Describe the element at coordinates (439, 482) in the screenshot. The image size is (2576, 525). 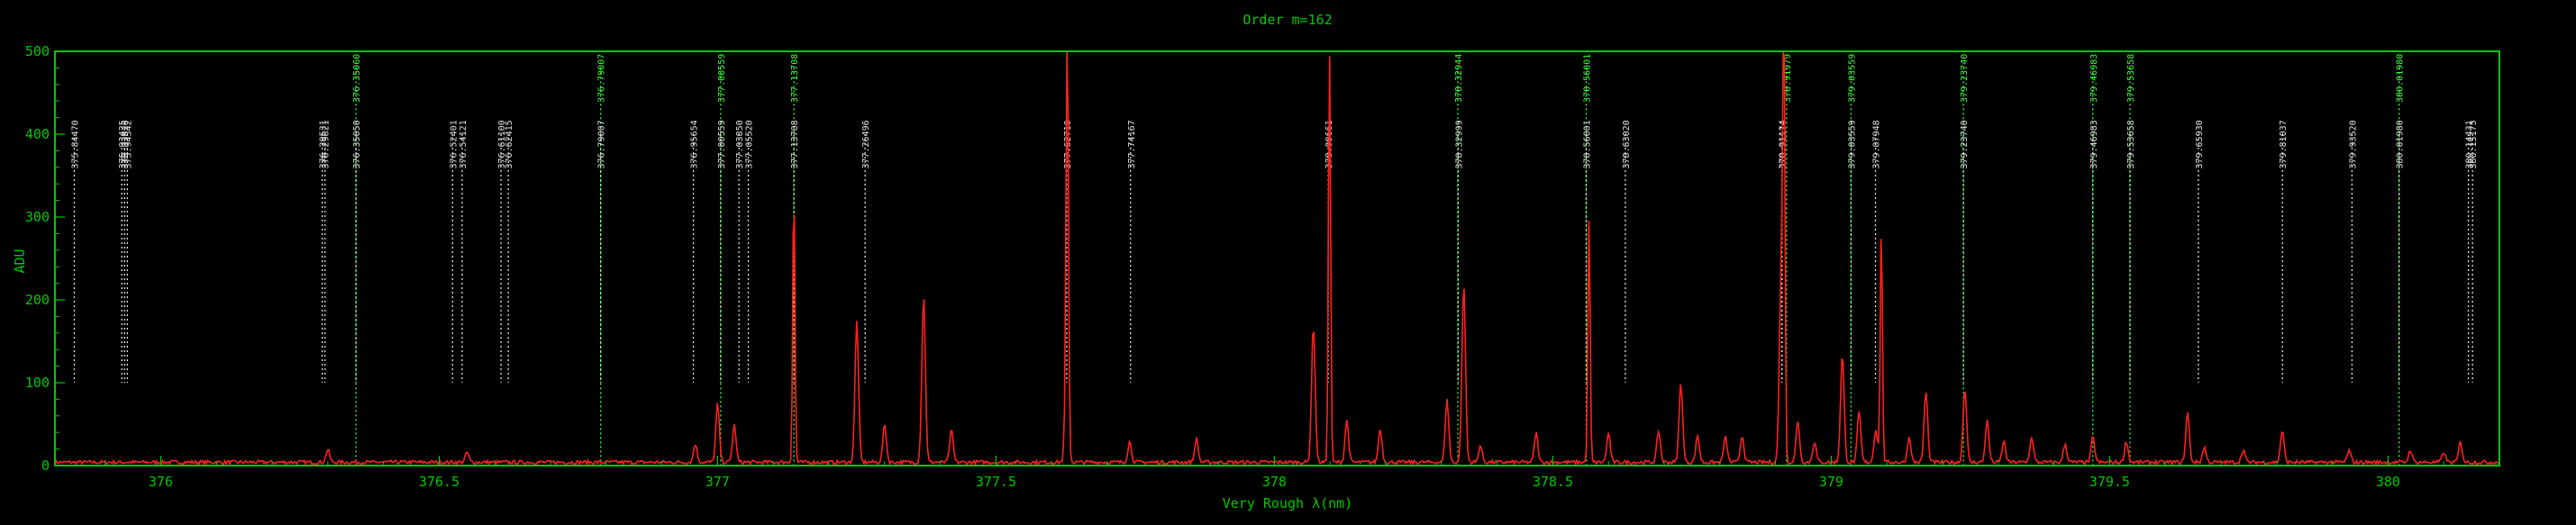
I see `x-tick-label: 376.5` at that location.